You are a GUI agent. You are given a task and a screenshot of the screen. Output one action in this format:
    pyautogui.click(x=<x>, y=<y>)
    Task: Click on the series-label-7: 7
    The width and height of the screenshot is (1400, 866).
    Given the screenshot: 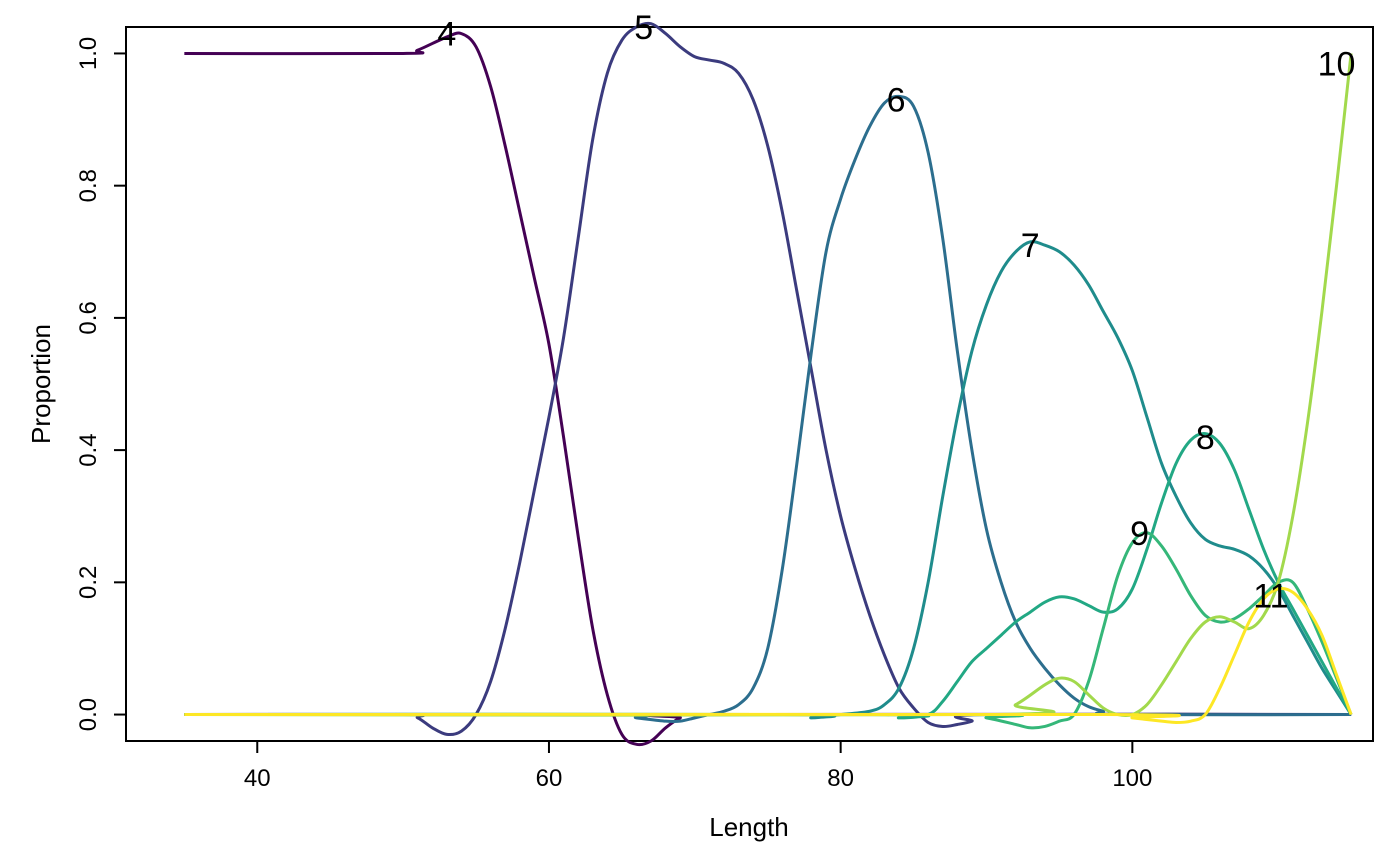 What is the action you would take?
    pyautogui.click(x=1030, y=246)
    